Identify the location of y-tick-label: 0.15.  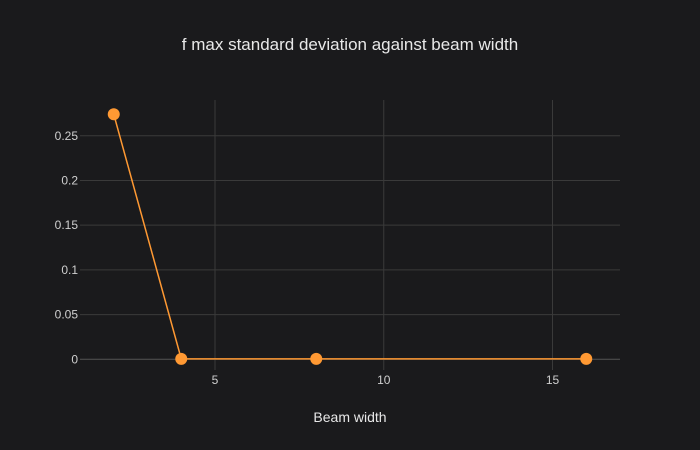
(67, 225).